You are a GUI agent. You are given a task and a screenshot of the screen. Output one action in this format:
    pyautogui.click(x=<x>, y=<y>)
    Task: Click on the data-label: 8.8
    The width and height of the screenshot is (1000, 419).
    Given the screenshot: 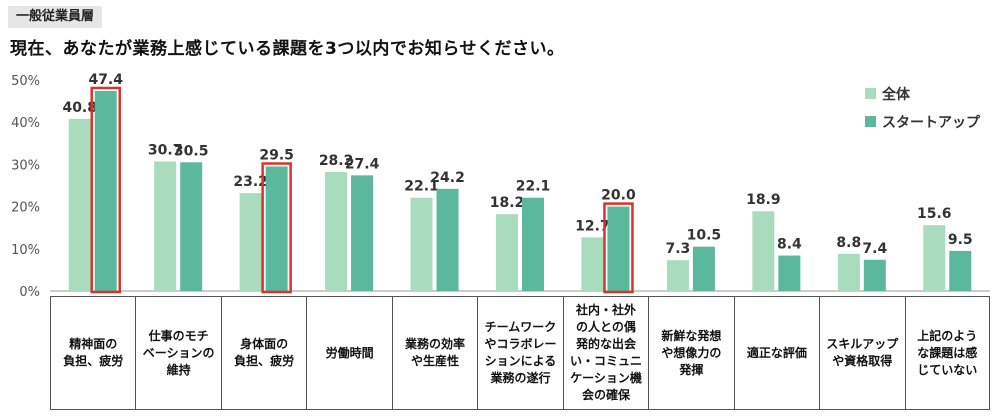 What is the action you would take?
    pyautogui.click(x=848, y=243)
    